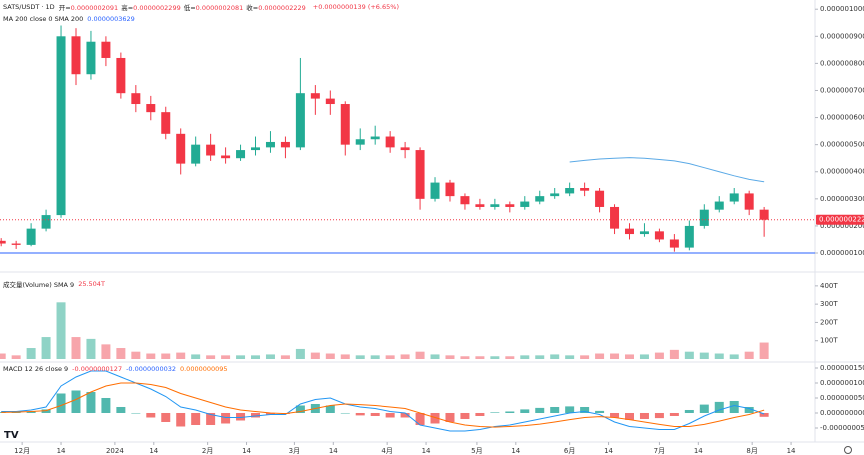 The height and width of the screenshot is (455, 864). I want to click on svg-text: TV, so click(11, 435).